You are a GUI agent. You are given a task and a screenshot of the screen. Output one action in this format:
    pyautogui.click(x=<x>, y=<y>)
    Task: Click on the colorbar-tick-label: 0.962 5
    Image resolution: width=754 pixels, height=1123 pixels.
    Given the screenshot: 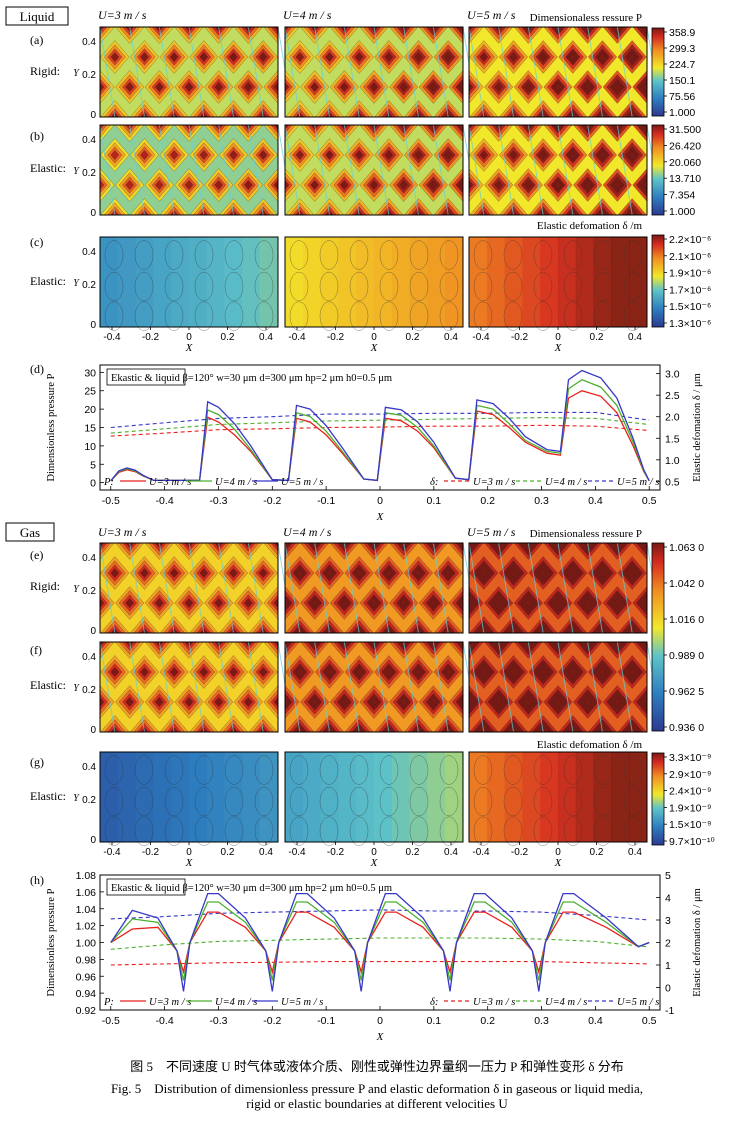 What is the action you would take?
    pyautogui.click(x=686, y=692)
    